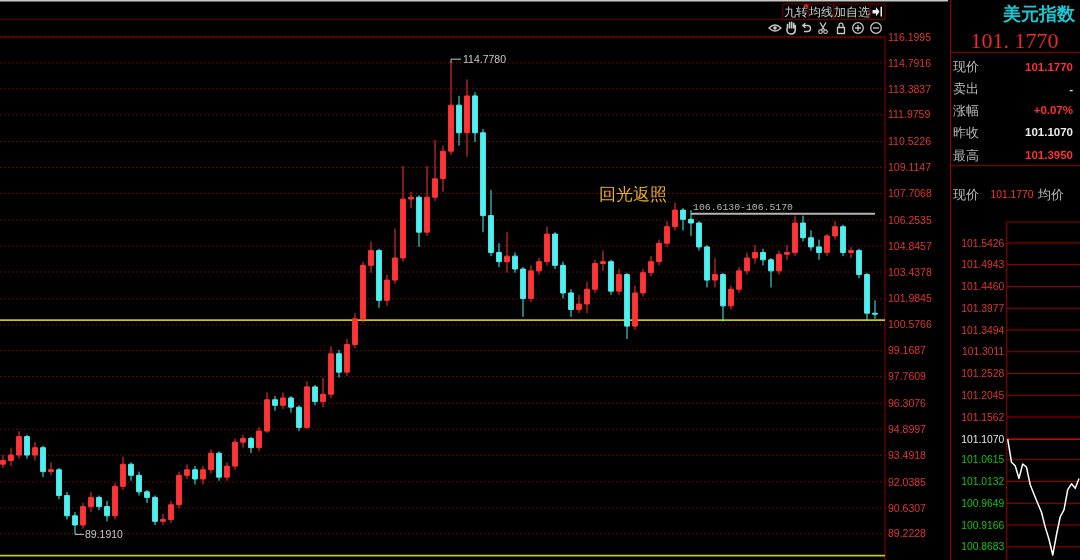 The width and height of the screenshot is (1080, 560). Describe the element at coordinates (966, 155) in the screenshot. I see `text: 最高` at that location.